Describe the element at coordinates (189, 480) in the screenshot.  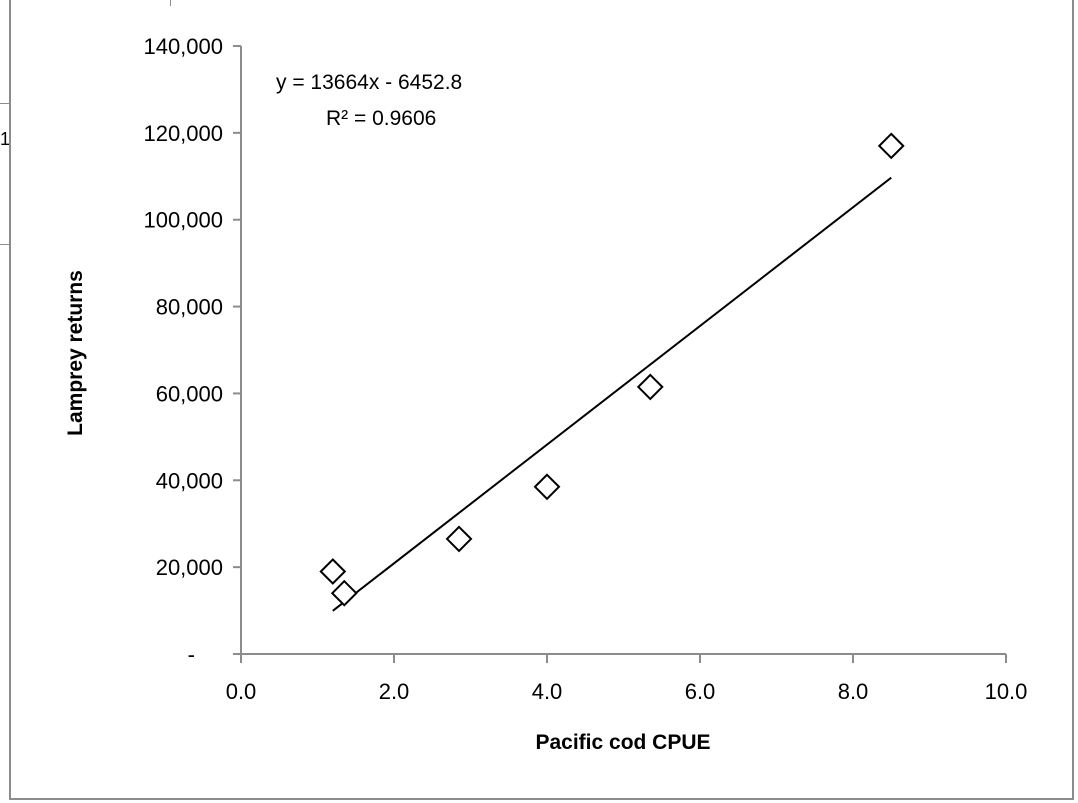
I see `y-tick-label: 40,000` at that location.